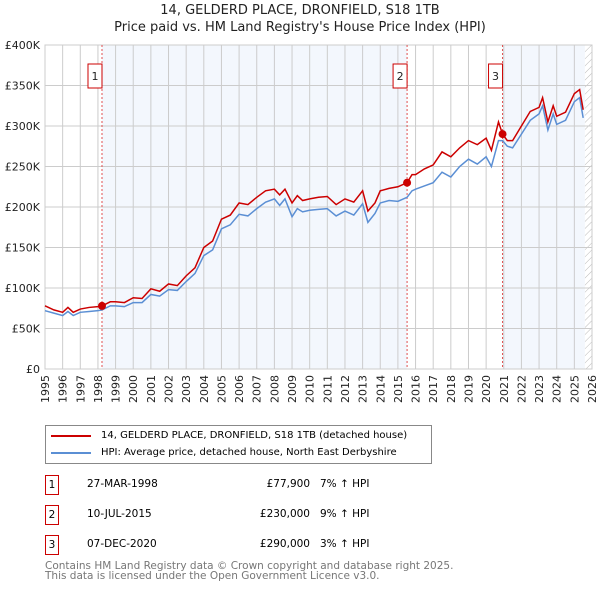 The width and height of the screenshot is (600, 590). Describe the element at coordinates (521, 389) in the screenshot. I see `x-tick-label: 2022` at that location.